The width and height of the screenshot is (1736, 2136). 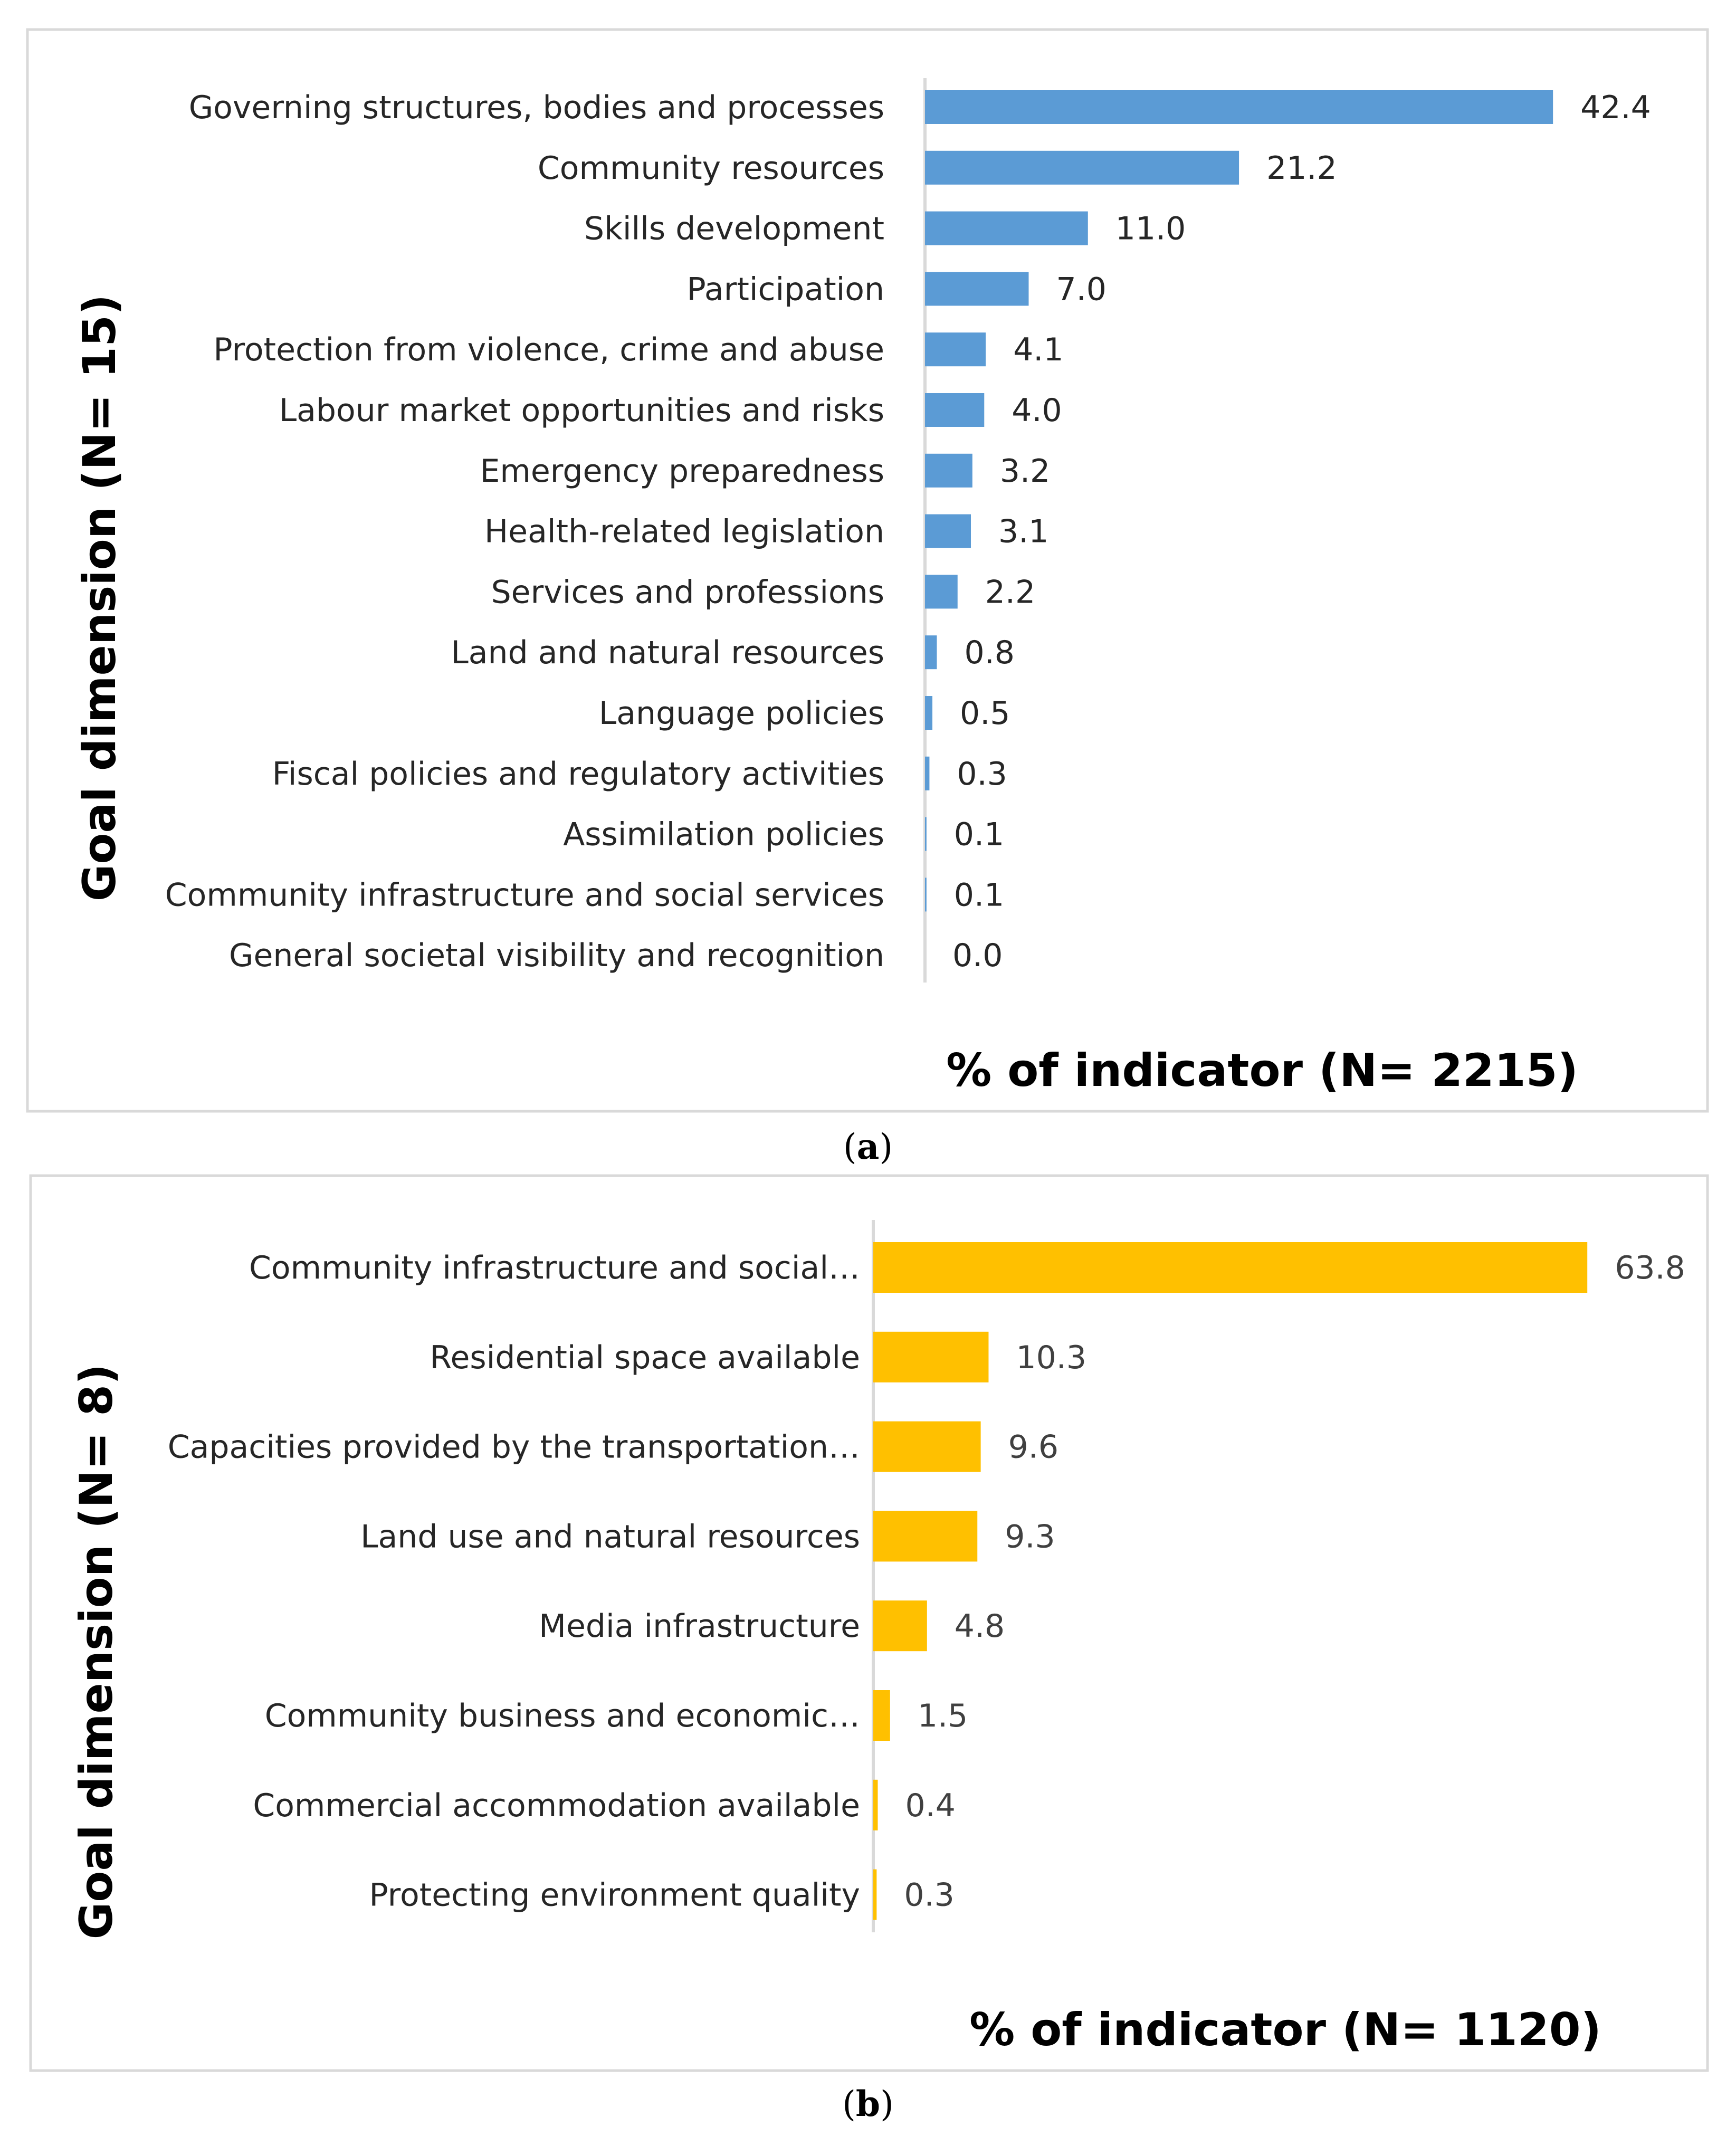 What do you see at coordinates (683, 471) in the screenshot?
I see `a-category-label-7: Emergency preparedness` at bounding box center [683, 471].